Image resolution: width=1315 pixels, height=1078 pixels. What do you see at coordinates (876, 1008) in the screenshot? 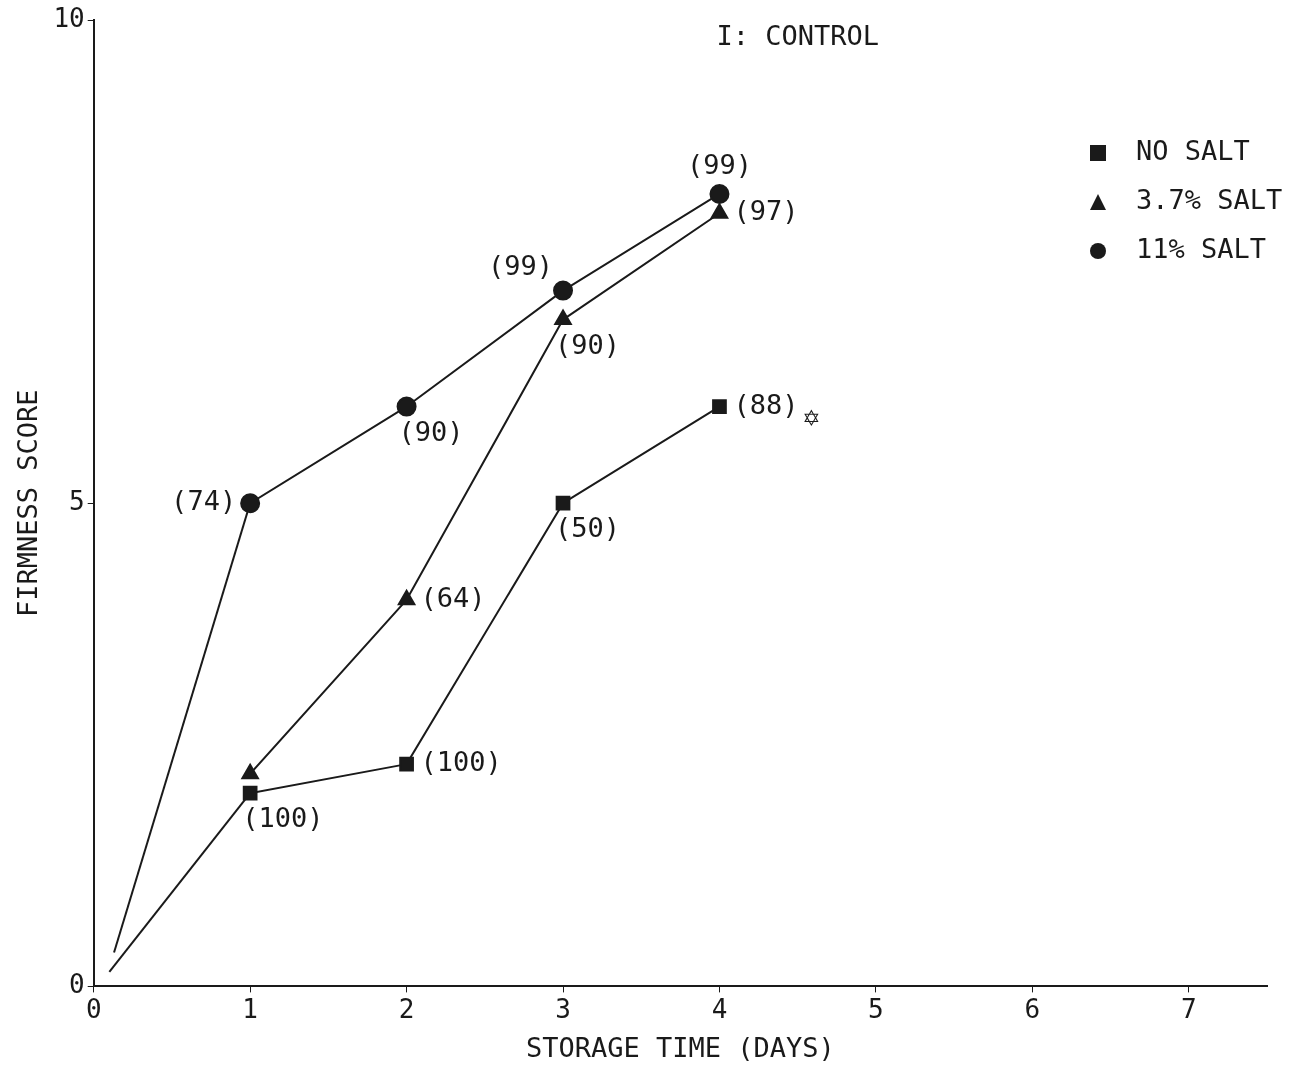
I see `x-tick-label: 5` at bounding box center [876, 1008].